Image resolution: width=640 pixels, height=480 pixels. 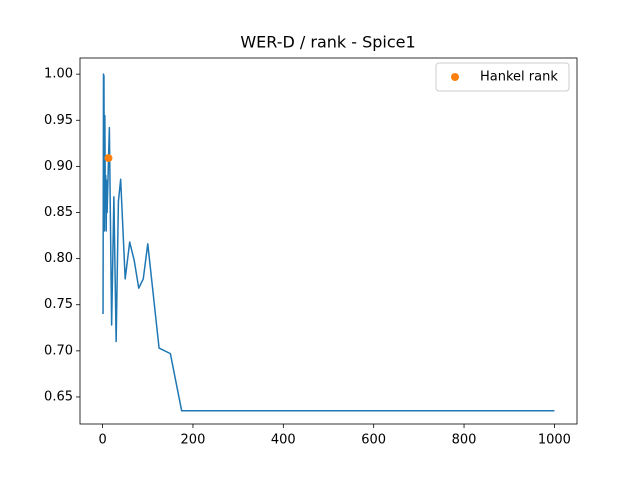 I want to click on x-tick-label: 200, so click(x=193, y=440).